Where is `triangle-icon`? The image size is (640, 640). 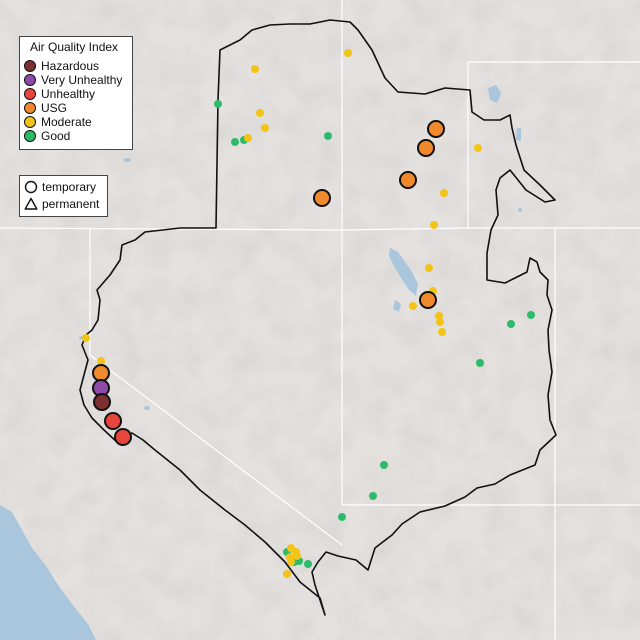
triangle-icon is located at coordinates (31, 203).